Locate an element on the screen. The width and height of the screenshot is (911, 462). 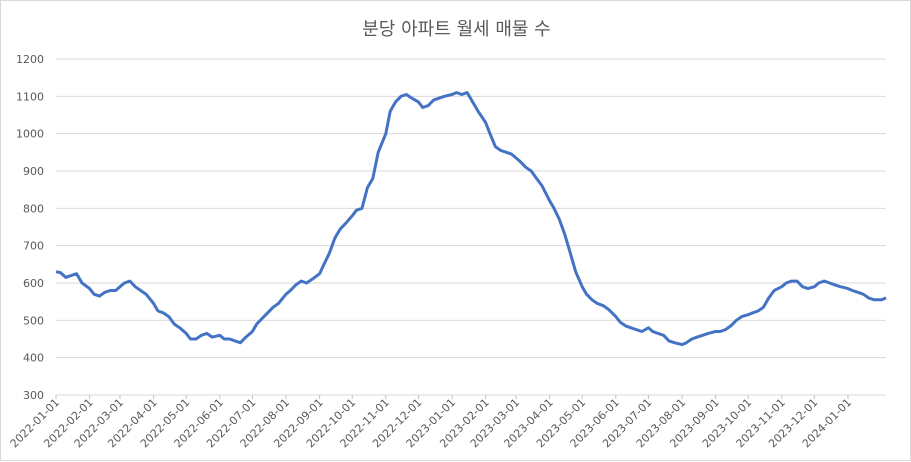
chart-title: 분당 아파트 월세 매물 수 is located at coordinates (456, 29).